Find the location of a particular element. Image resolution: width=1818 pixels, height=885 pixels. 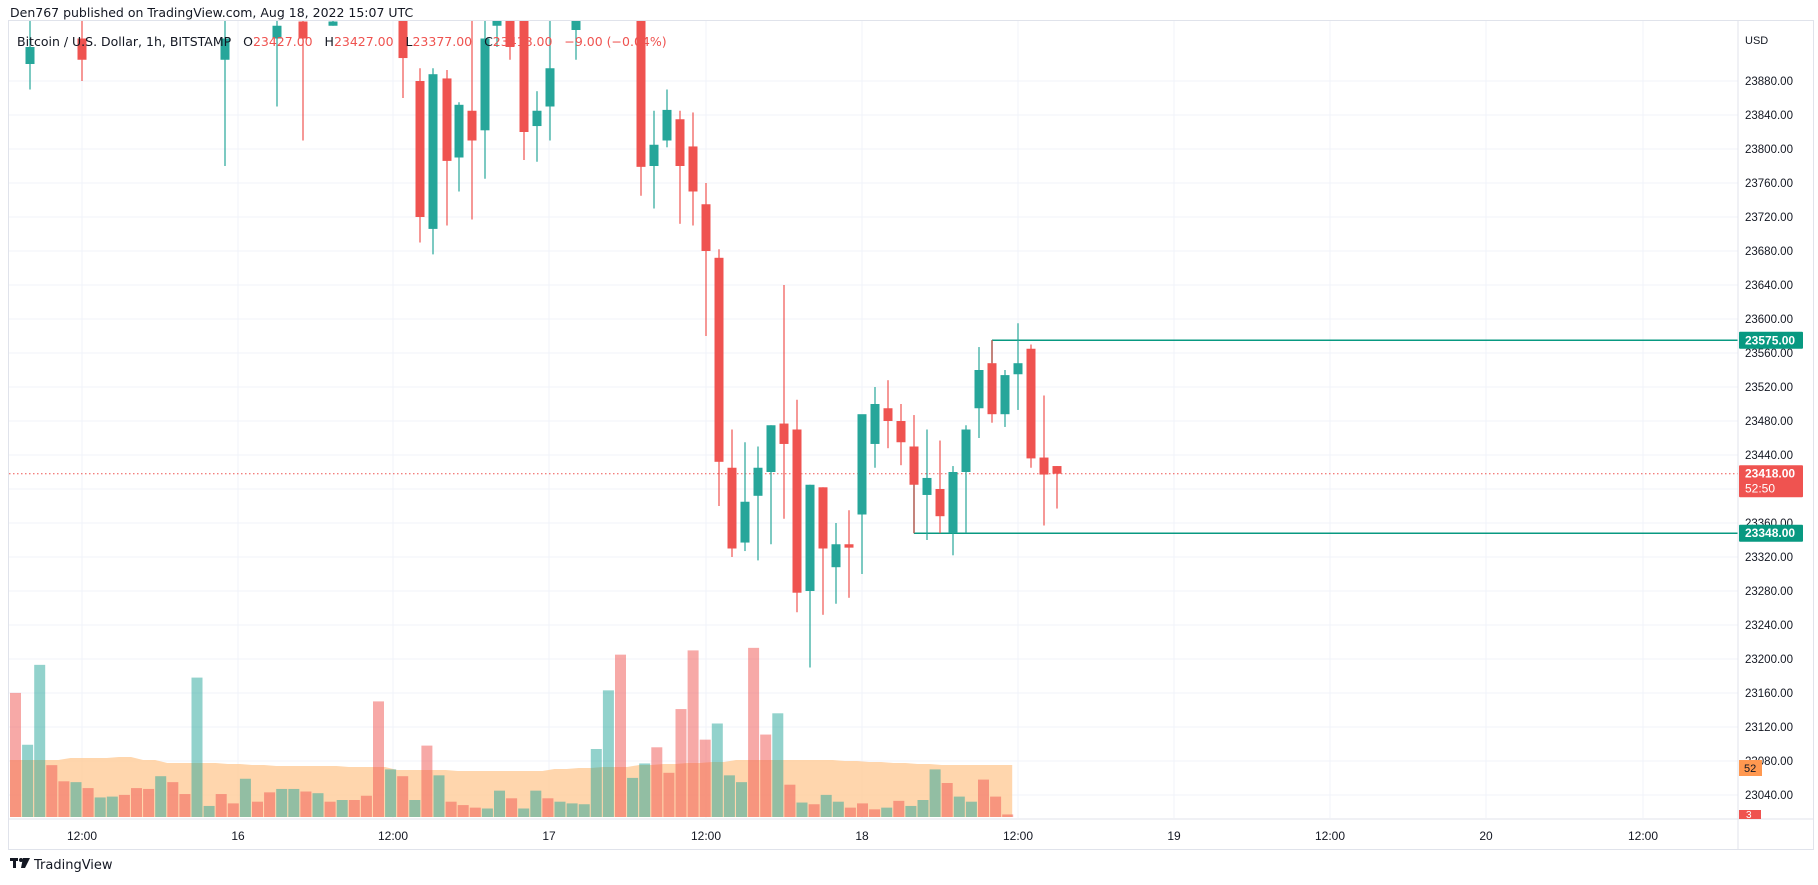

open-label: O is located at coordinates (248, 41).